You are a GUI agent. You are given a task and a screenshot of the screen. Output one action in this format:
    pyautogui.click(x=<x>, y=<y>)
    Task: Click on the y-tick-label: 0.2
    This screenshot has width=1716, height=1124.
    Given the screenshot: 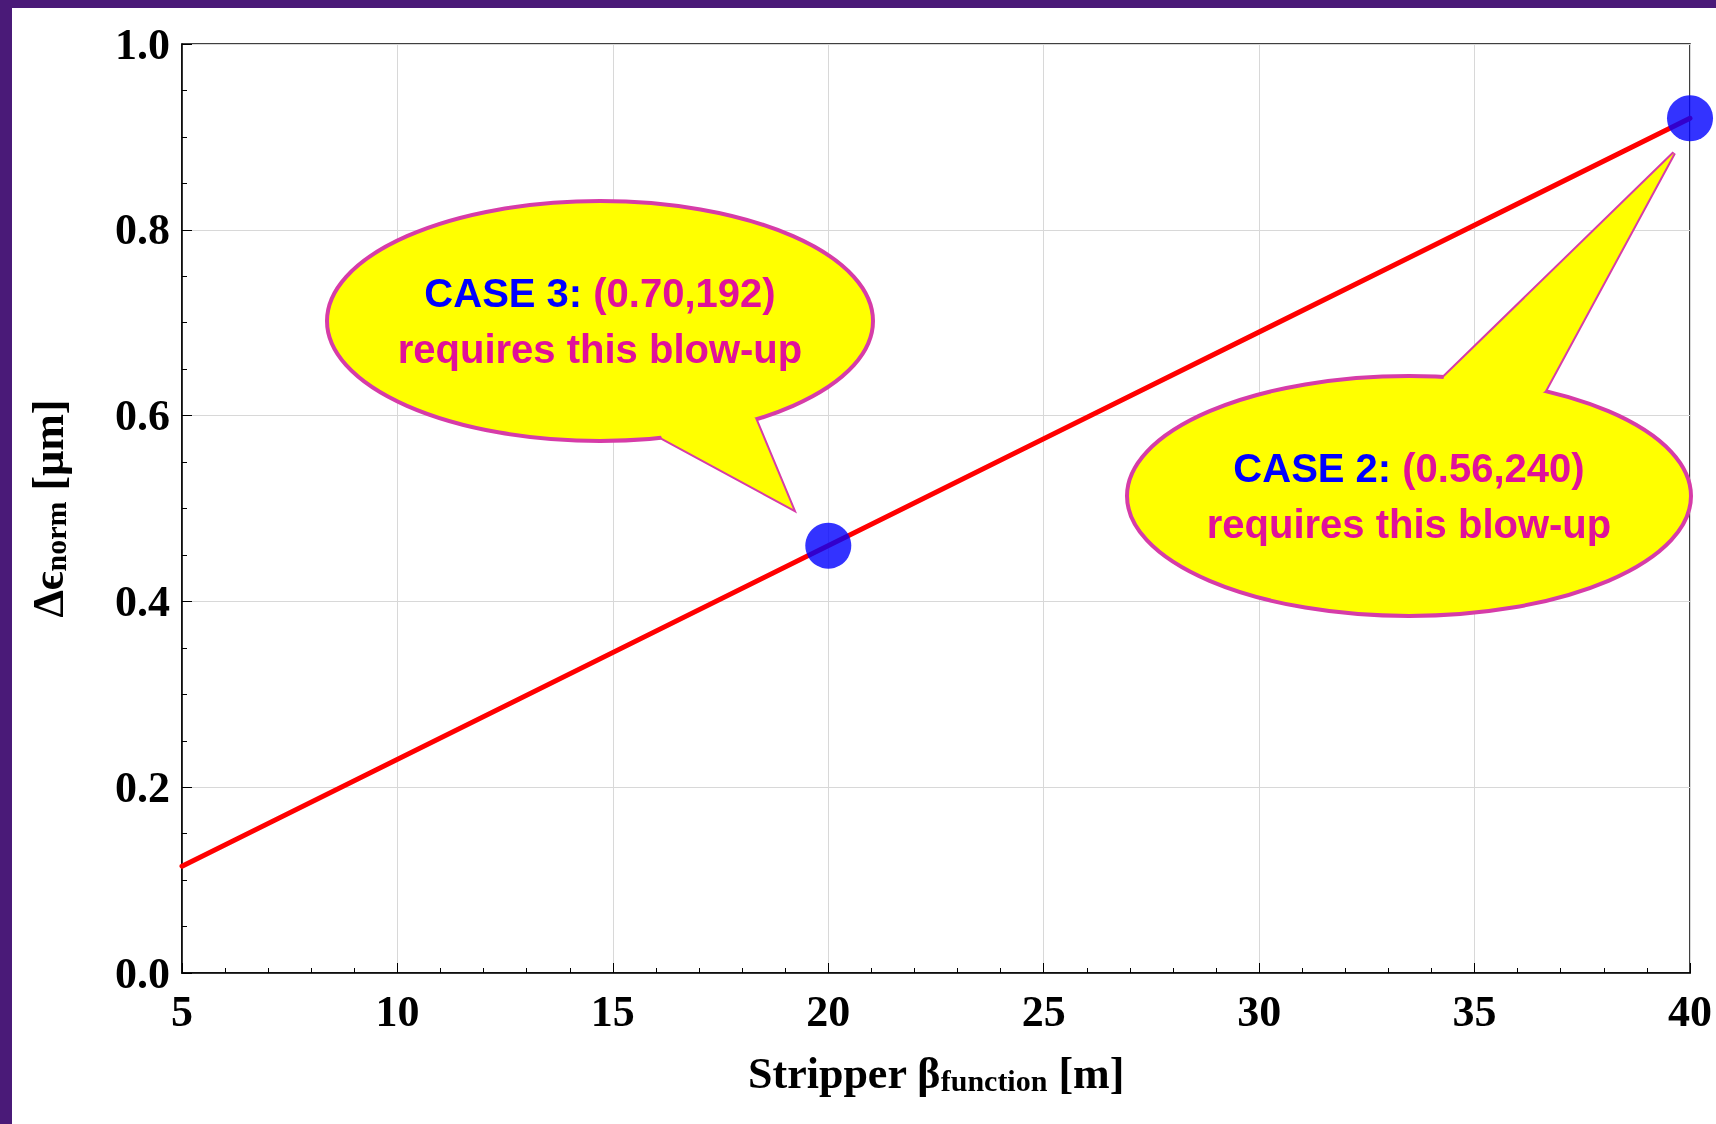 What is the action you would take?
    pyautogui.click(x=142, y=787)
    